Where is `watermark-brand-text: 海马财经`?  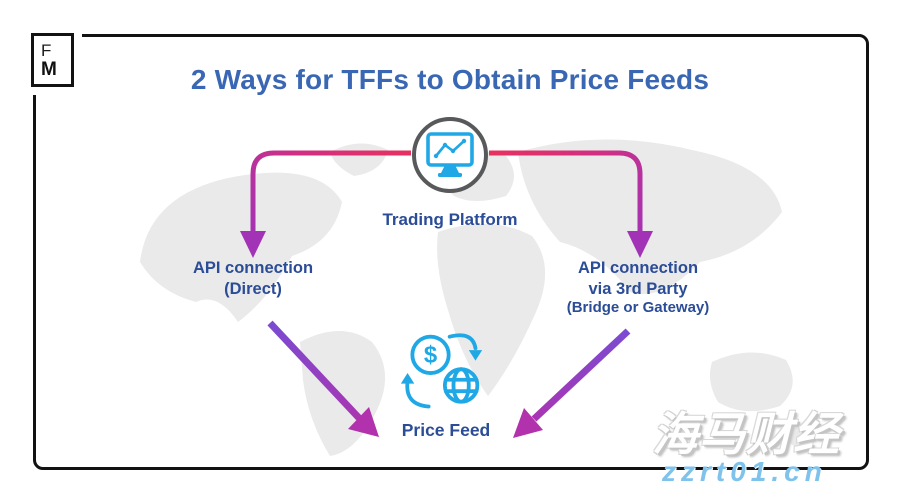 watermark-brand-text: 海马财经 is located at coordinates (746, 434).